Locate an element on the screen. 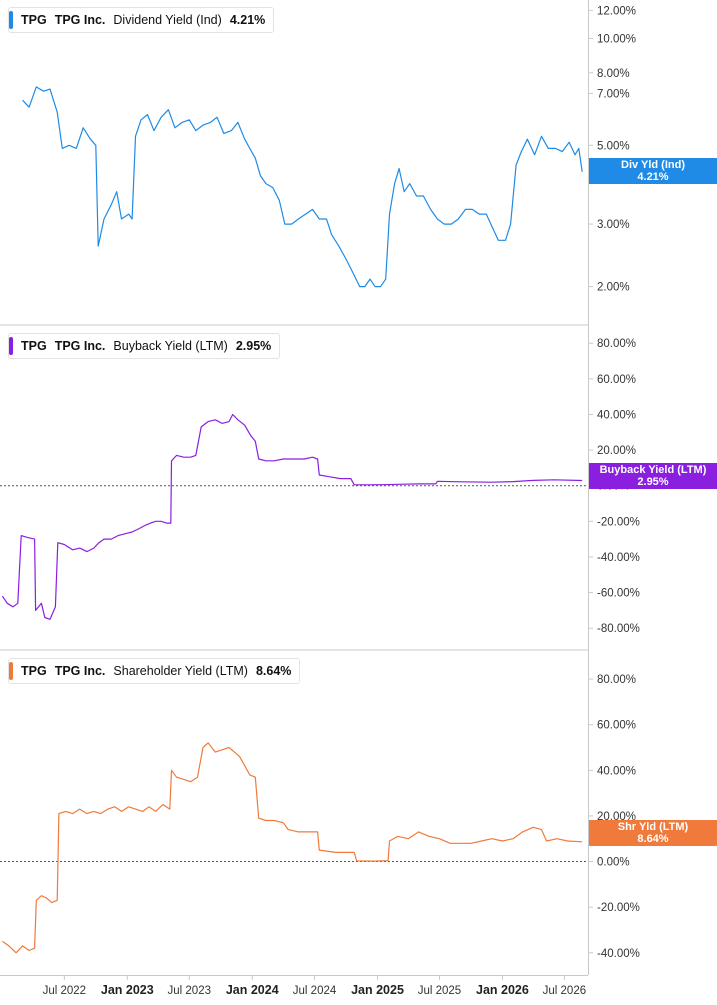  x-tick-label: Jan 2023 is located at coordinates (127, 990).